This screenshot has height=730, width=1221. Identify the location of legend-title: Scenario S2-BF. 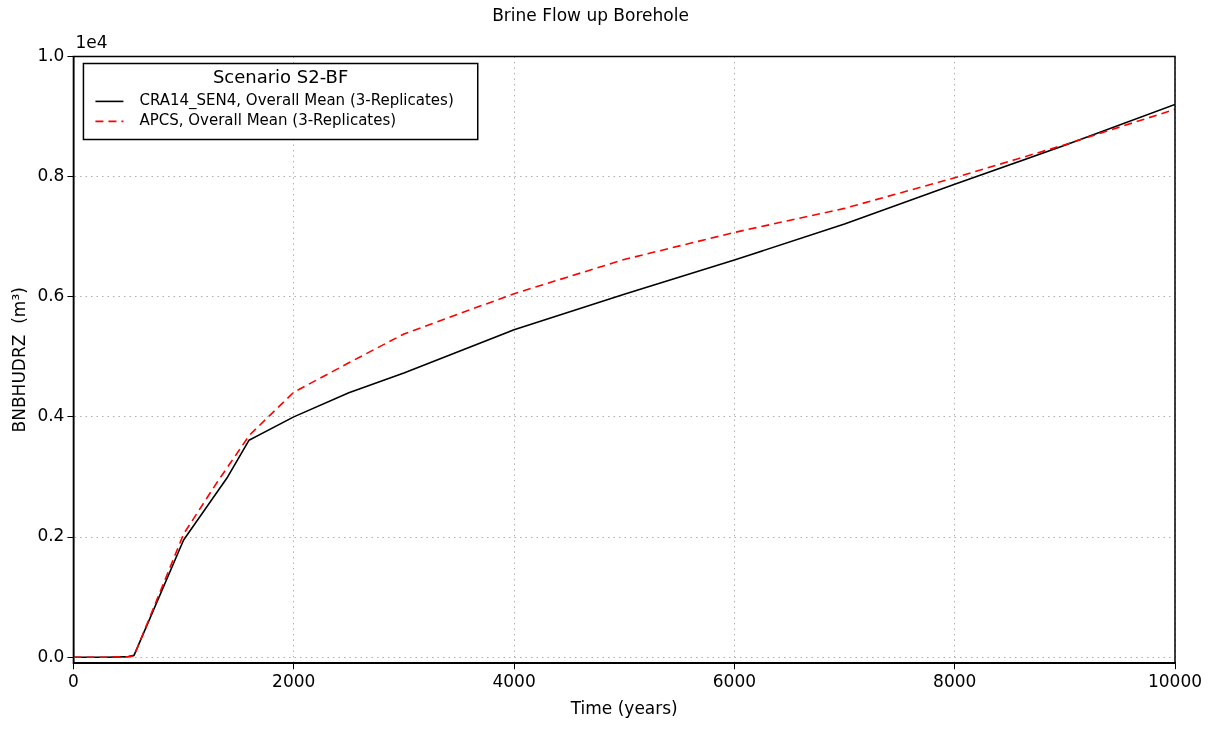
(280, 77).